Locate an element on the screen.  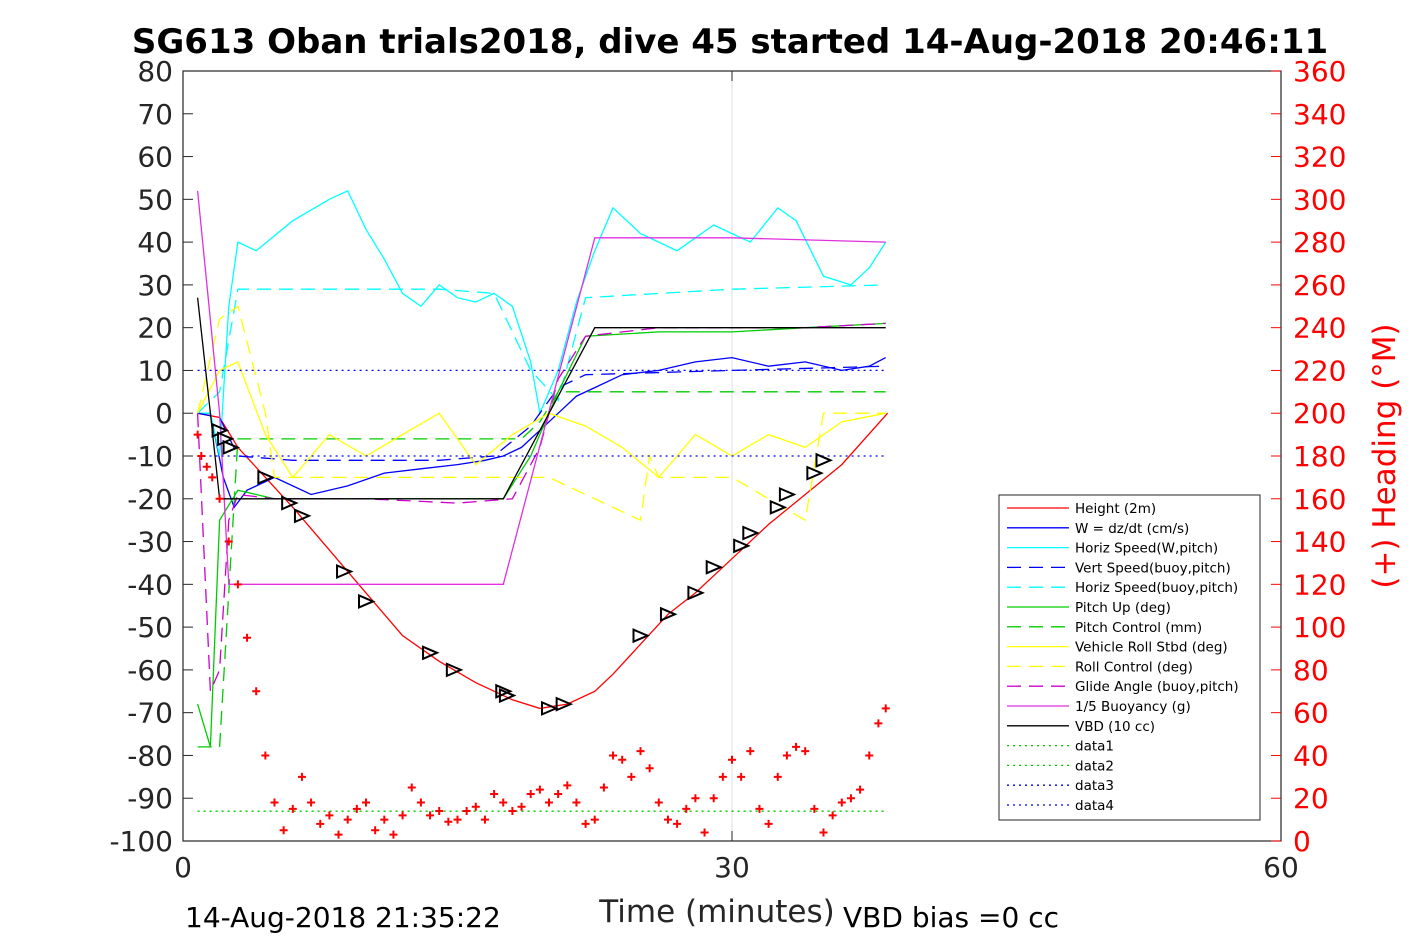
y-tick-label: -100 is located at coordinates (141, 841).